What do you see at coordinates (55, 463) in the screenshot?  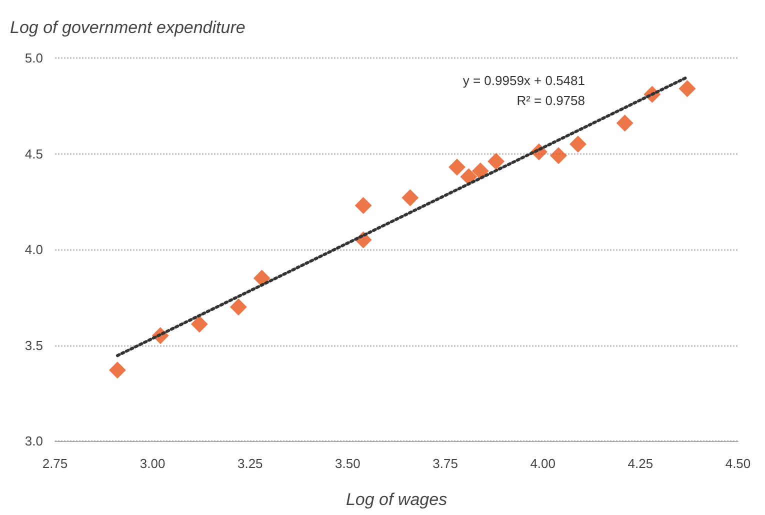 I see `x-tick-label: 2.75` at bounding box center [55, 463].